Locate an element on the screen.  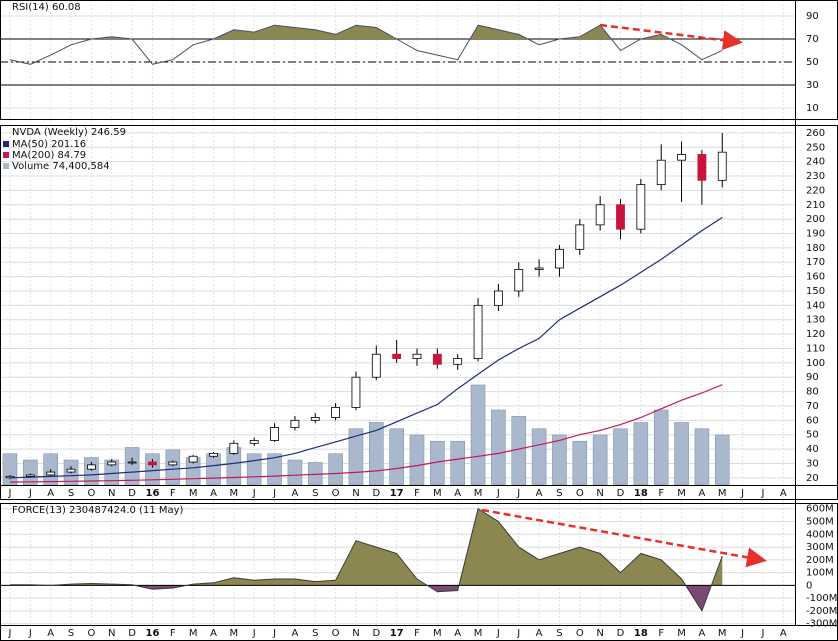
ma-line is located at coordinates (366, 433).